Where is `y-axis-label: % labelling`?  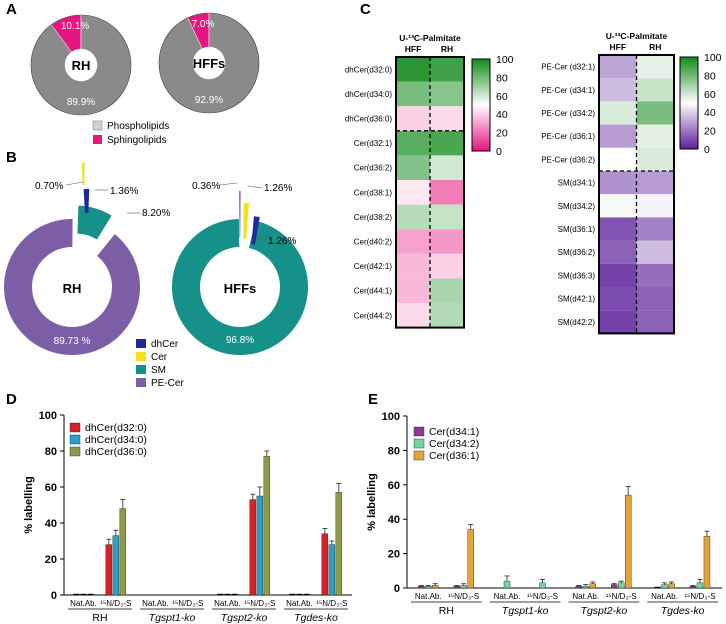
y-axis-label: % labelling is located at coordinates (29, 504).